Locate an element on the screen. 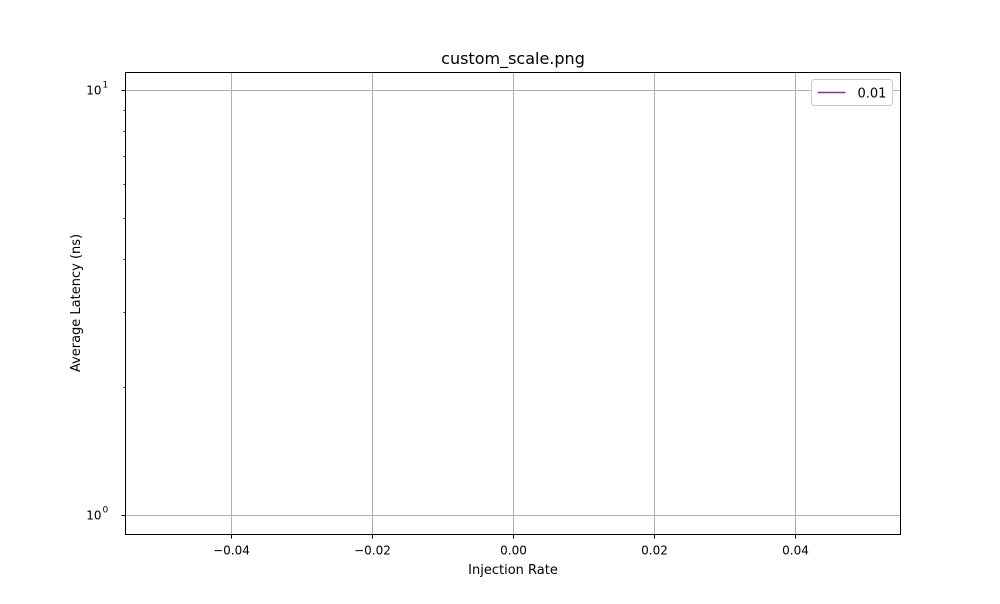 This screenshot has height=604, width=1000. x-tick-label: −0.02 is located at coordinates (372, 551).